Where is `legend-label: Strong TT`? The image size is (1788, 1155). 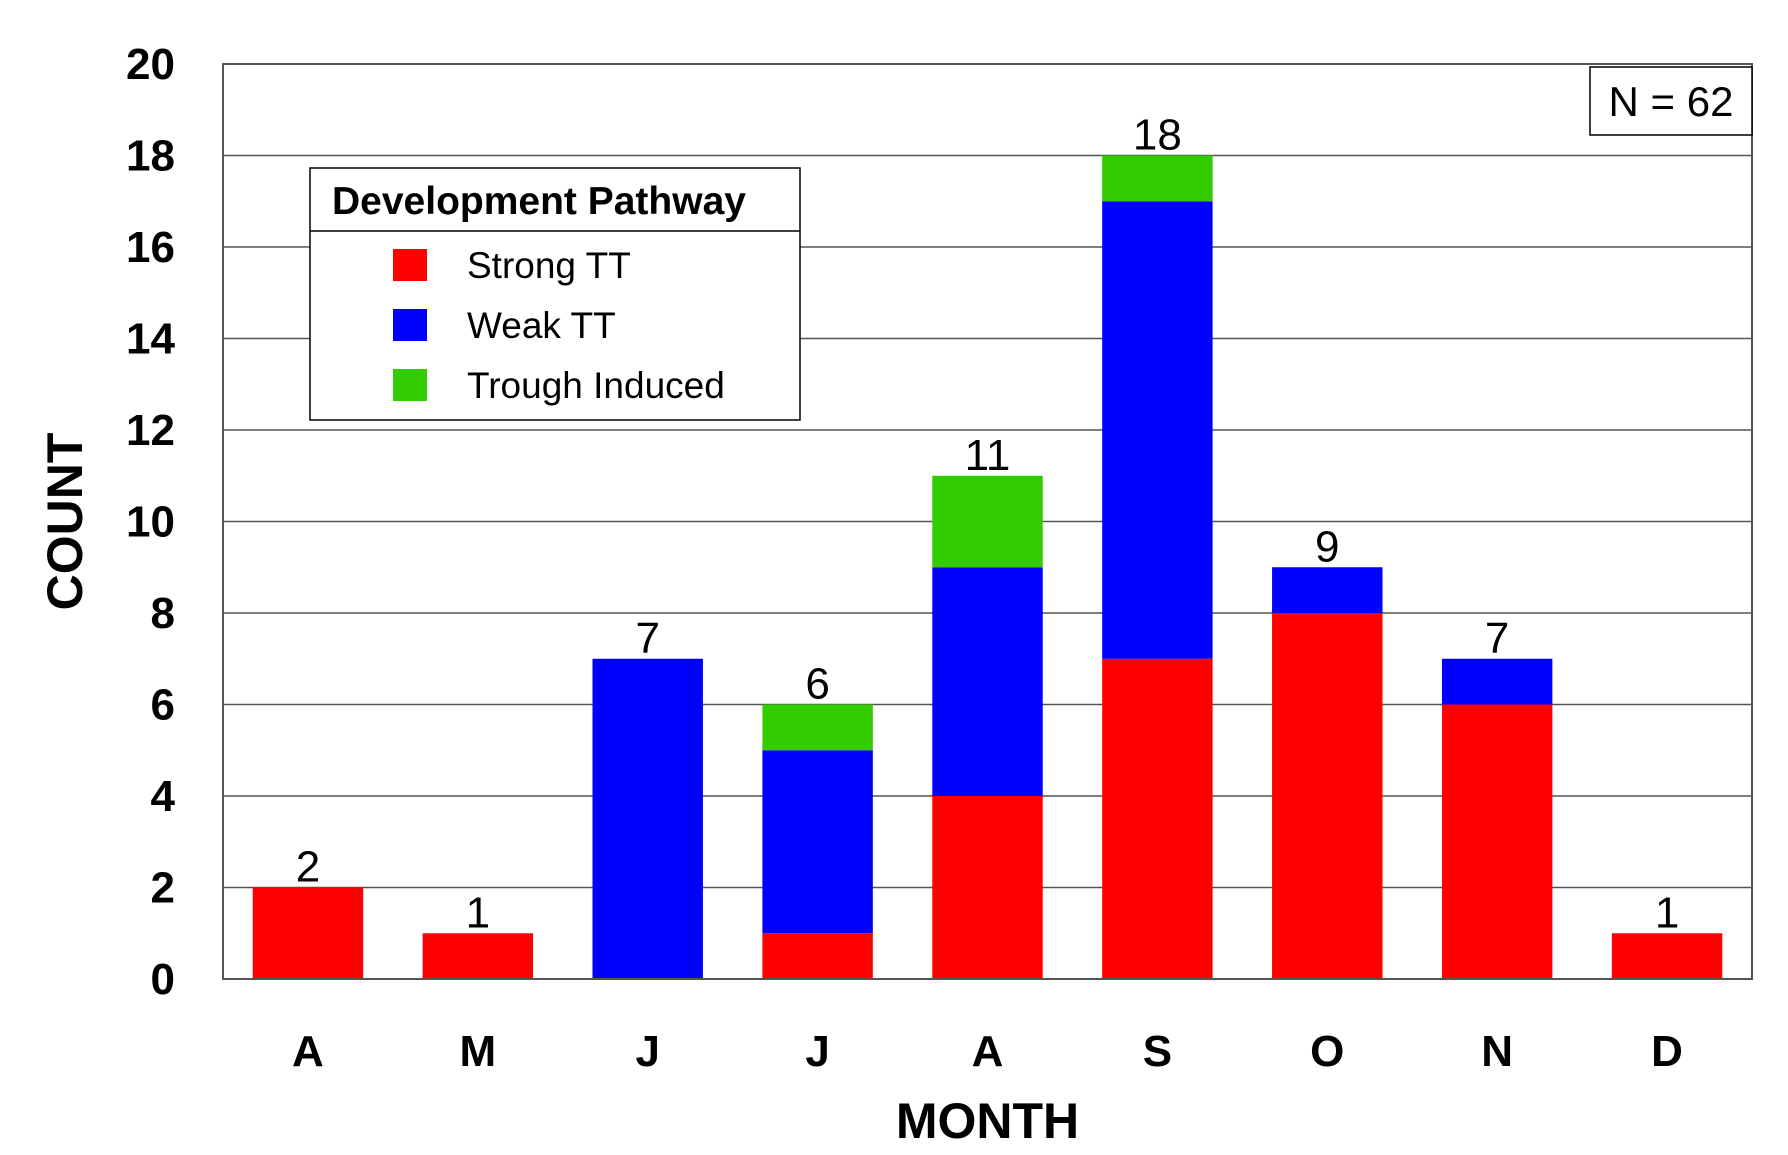
legend-label: Strong TT is located at coordinates (549, 265).